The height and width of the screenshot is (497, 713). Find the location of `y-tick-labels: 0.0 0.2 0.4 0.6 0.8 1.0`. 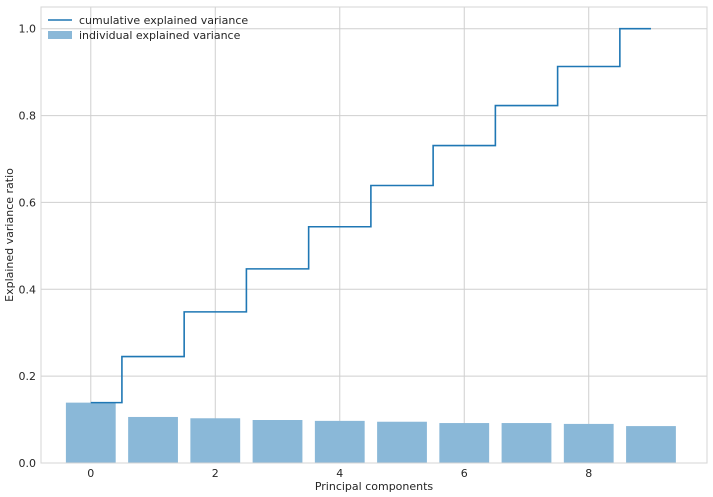

y-tick-labels: 0.0 0.2 0.4 0.6 0.8 1.0 is located at coordinates (28, 246).